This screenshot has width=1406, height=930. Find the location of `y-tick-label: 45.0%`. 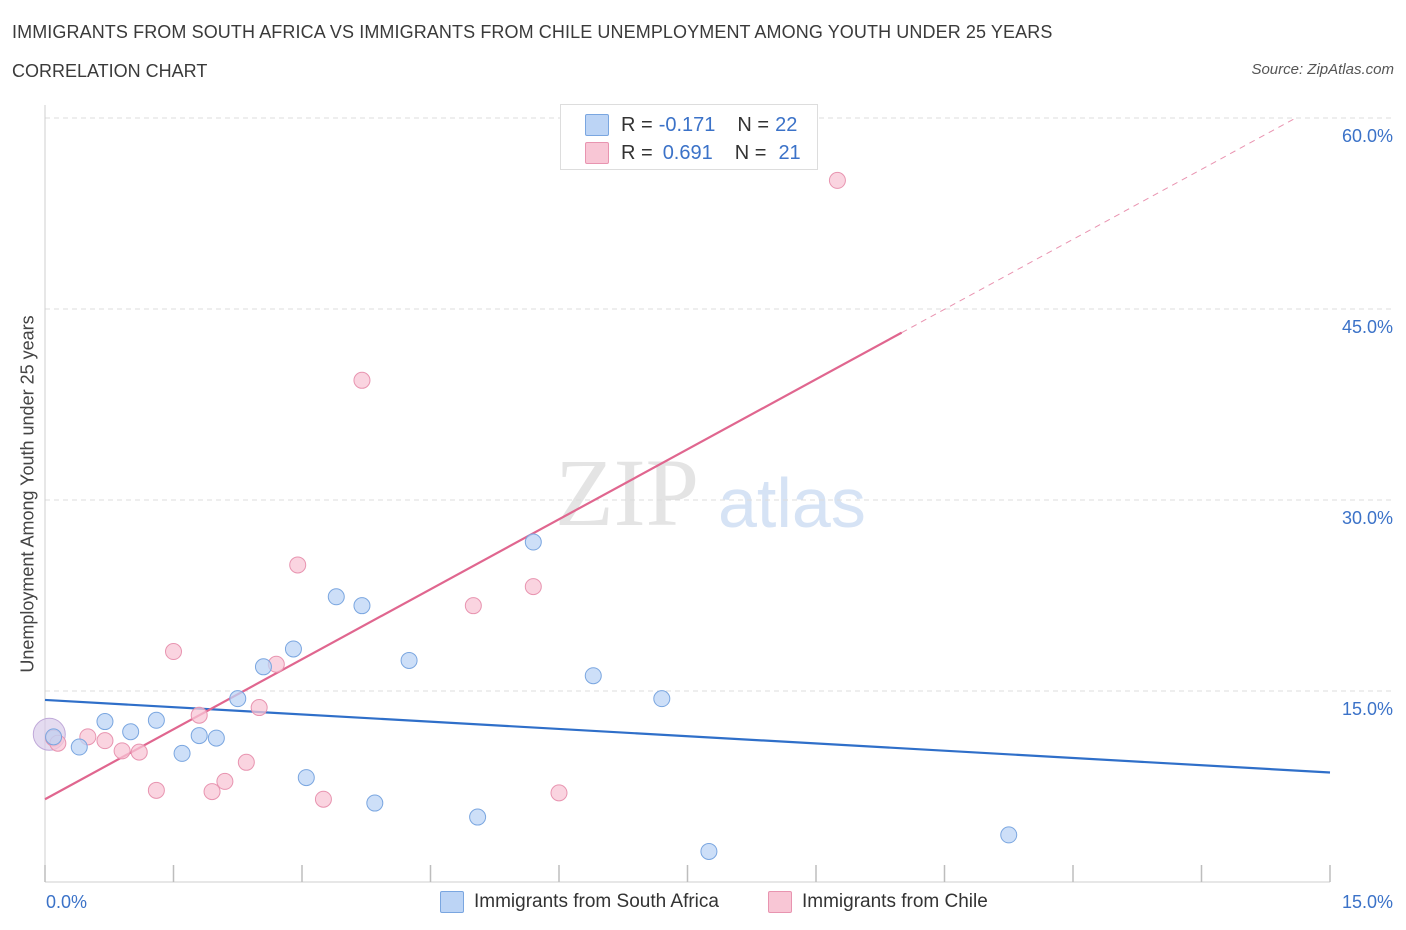

y-tick-label: 45.0% is located at coordinates (1367, 327).